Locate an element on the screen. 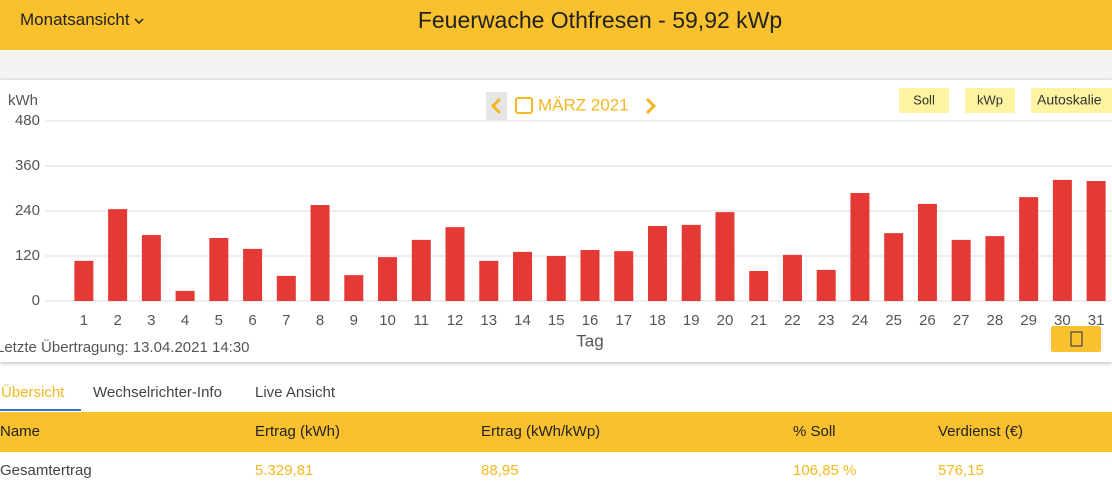 Image resolution: width=1112 pixels, height=485 pixels. button-label: kWp is located at coordinates (990, 99).